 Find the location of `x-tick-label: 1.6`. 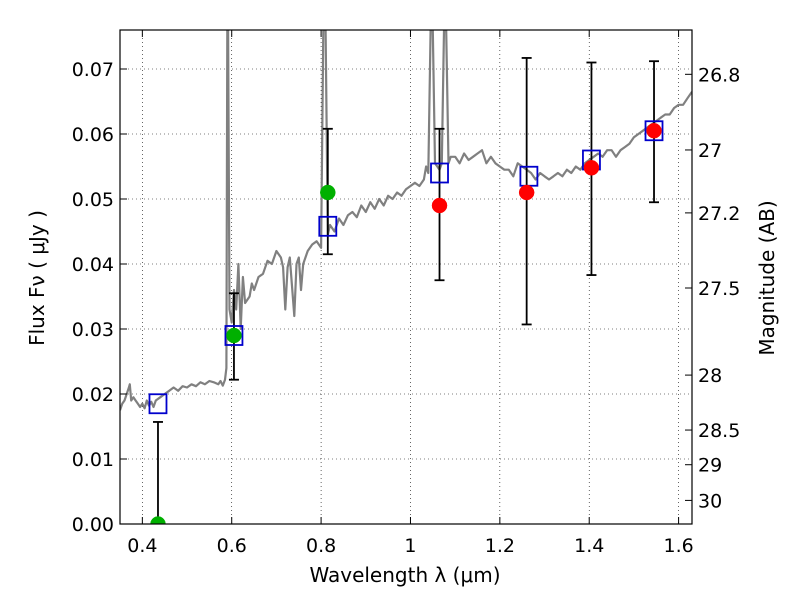

x-tick-label: 1.6 is located at coordinates (678, 546).